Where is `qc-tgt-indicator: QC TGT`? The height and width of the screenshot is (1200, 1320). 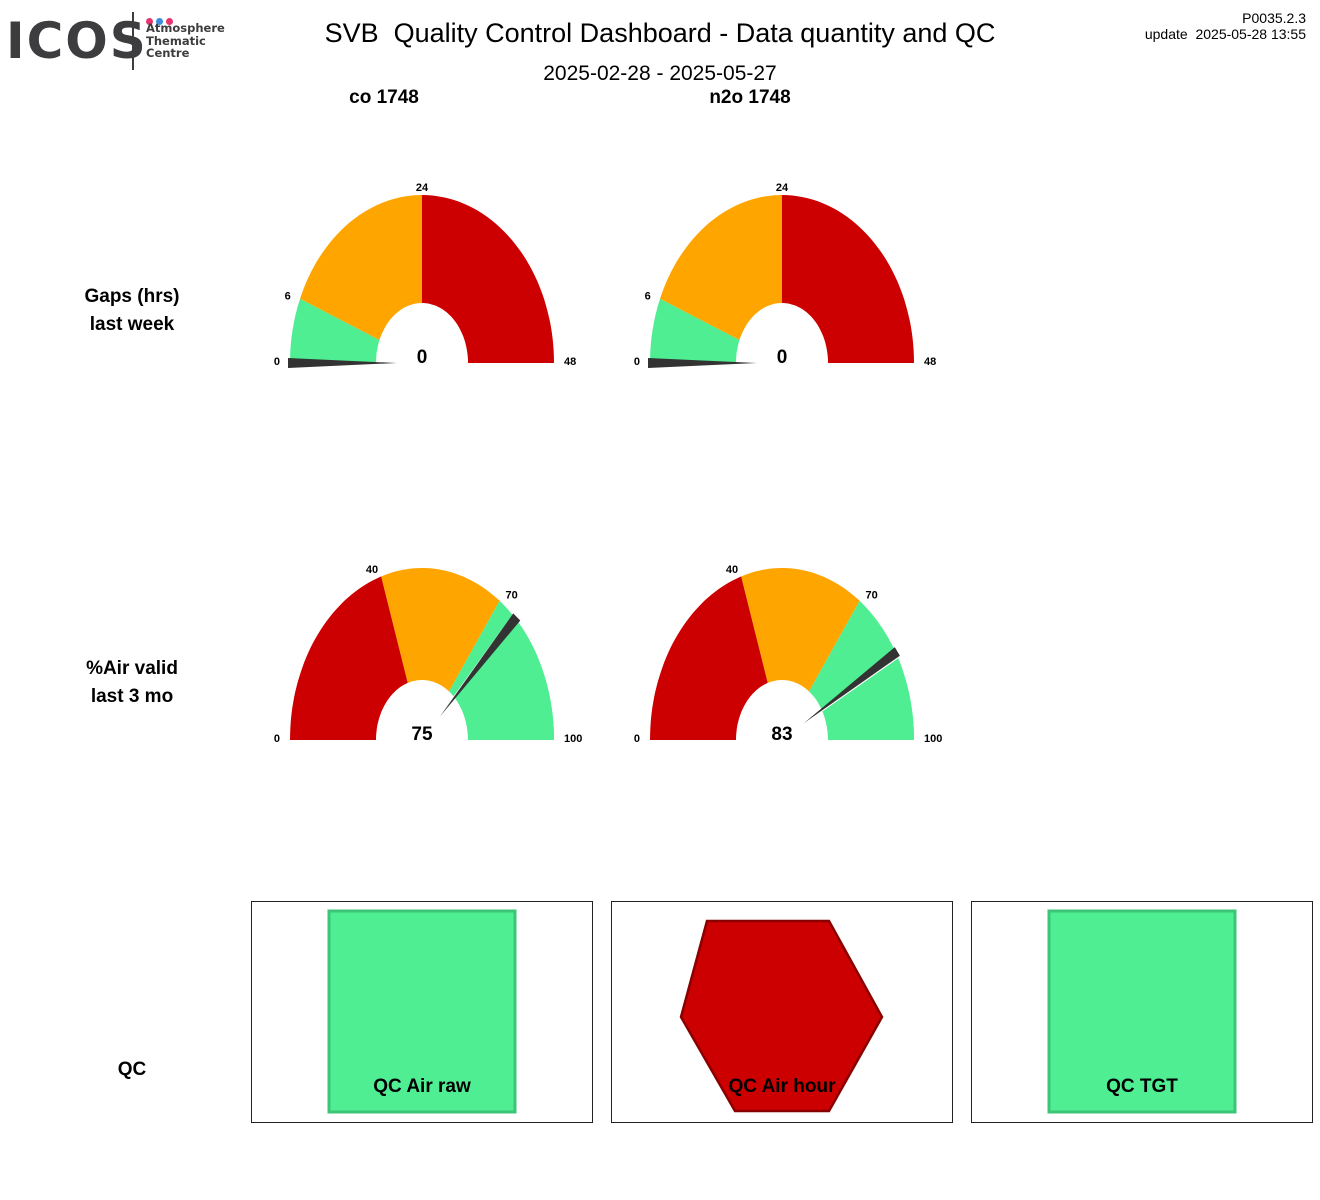 qc-tgt-indicator: QC TGT is located at coordinates (1142, 1011).